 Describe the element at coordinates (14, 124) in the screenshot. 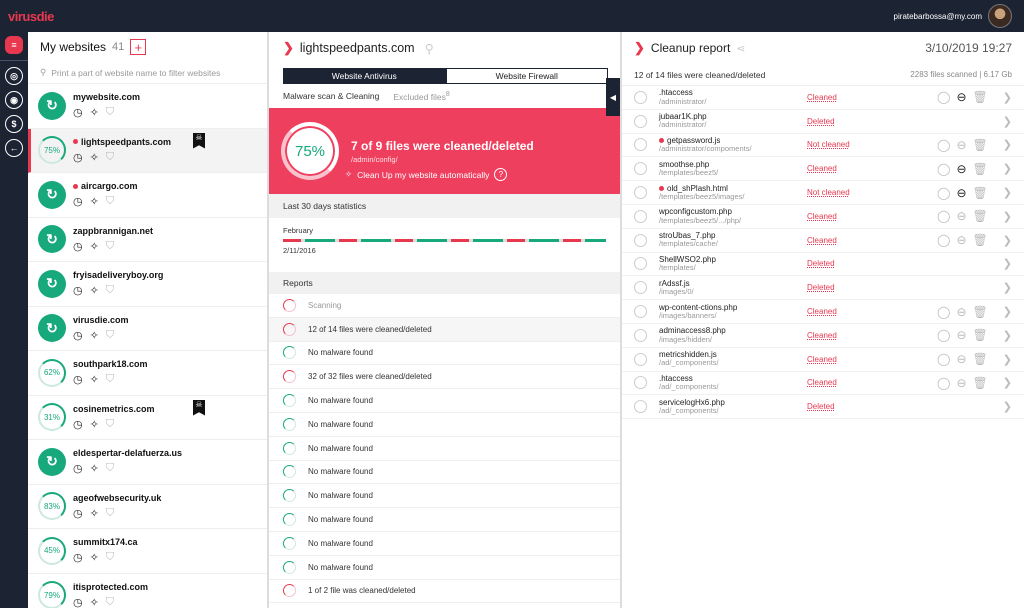

I see `billing-icon: $` at that location.